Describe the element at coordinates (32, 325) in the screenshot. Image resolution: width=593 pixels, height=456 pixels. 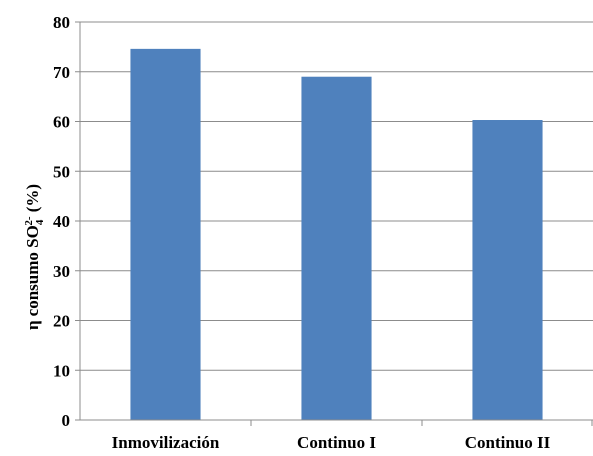
I see `y-axis-title-prefix: η` at that location.